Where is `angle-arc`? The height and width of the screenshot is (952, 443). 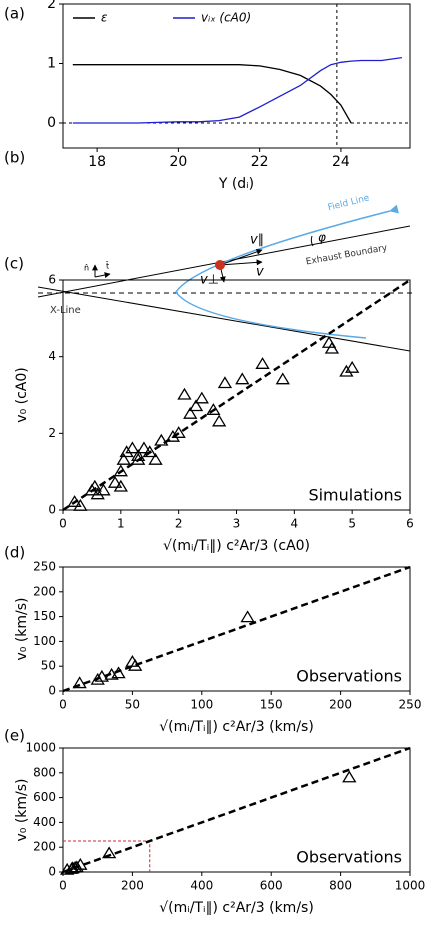
angle-arc is located at coordinates (312, 241).